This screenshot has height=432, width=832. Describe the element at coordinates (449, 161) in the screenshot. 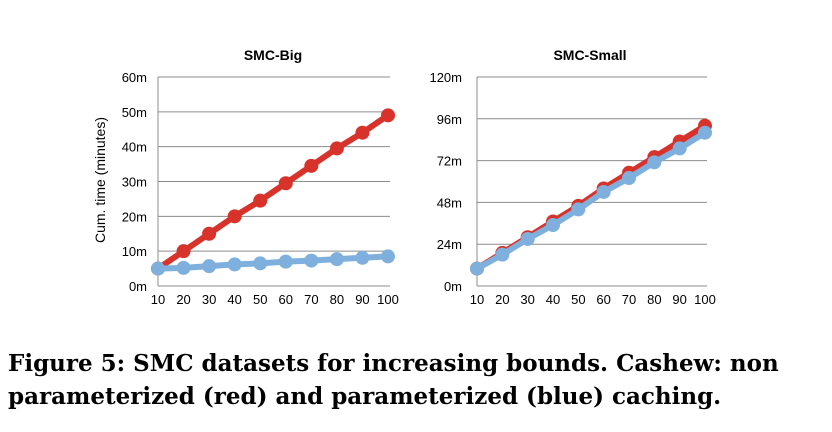

I see `y-tick-label: 72m` at that location.